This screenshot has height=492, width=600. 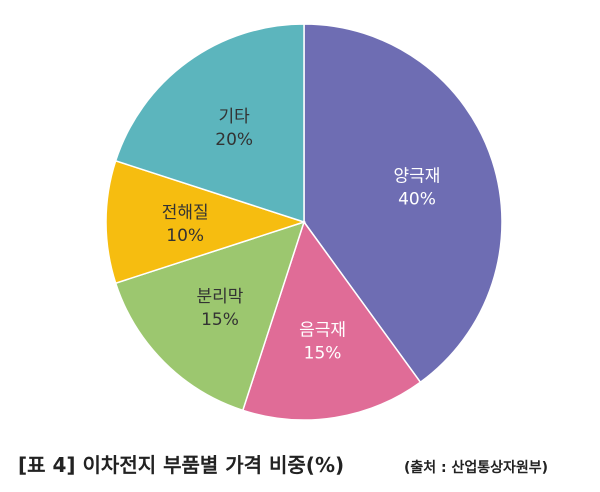 What do you see at coordinates (417, 176) in the screenshot?
I see `slice-label: 양극재` at bounding box center [417, 176].